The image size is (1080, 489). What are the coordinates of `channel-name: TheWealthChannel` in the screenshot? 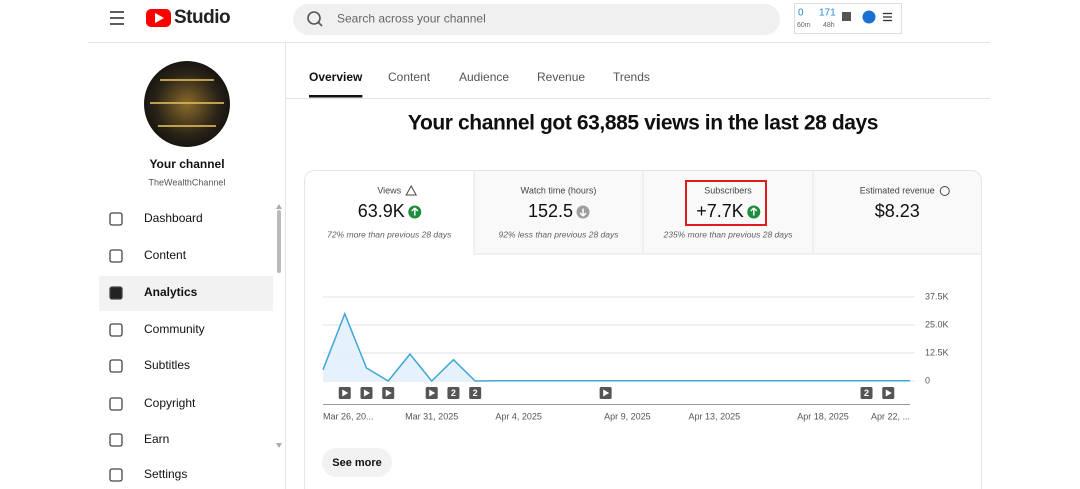 It's located at (187, 182).